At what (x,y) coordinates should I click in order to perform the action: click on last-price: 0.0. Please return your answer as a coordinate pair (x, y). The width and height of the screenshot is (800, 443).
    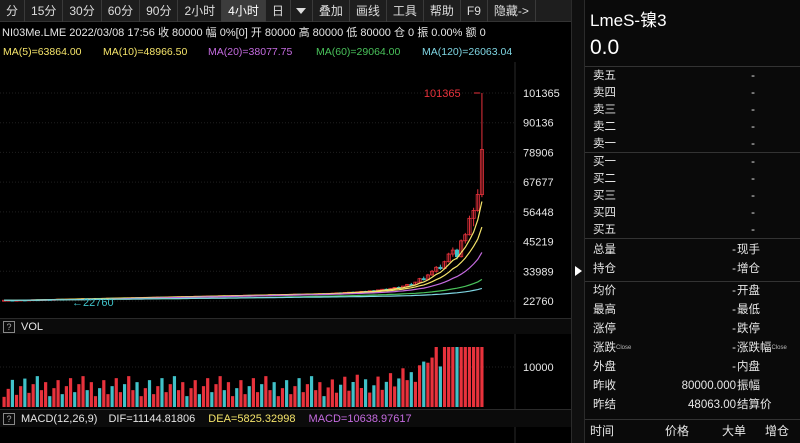
    Looking at the image, I should click on (605, 47).